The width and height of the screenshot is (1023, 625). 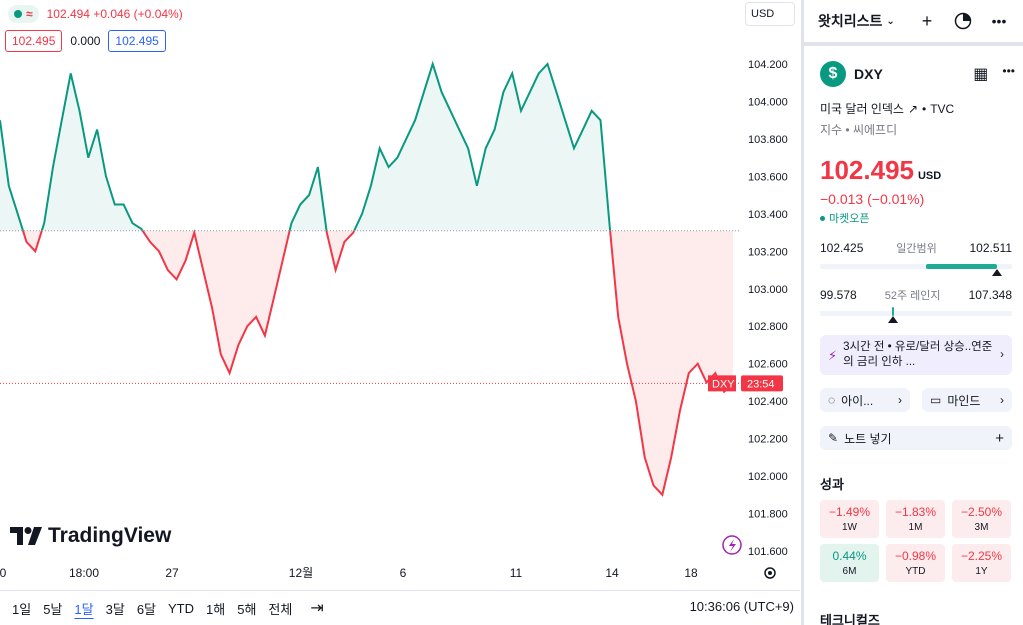 What do you see at coordinates (768, 102) in the screenshot?
I see `price-tick-label: 104.000` at bounding box center [768, 102].